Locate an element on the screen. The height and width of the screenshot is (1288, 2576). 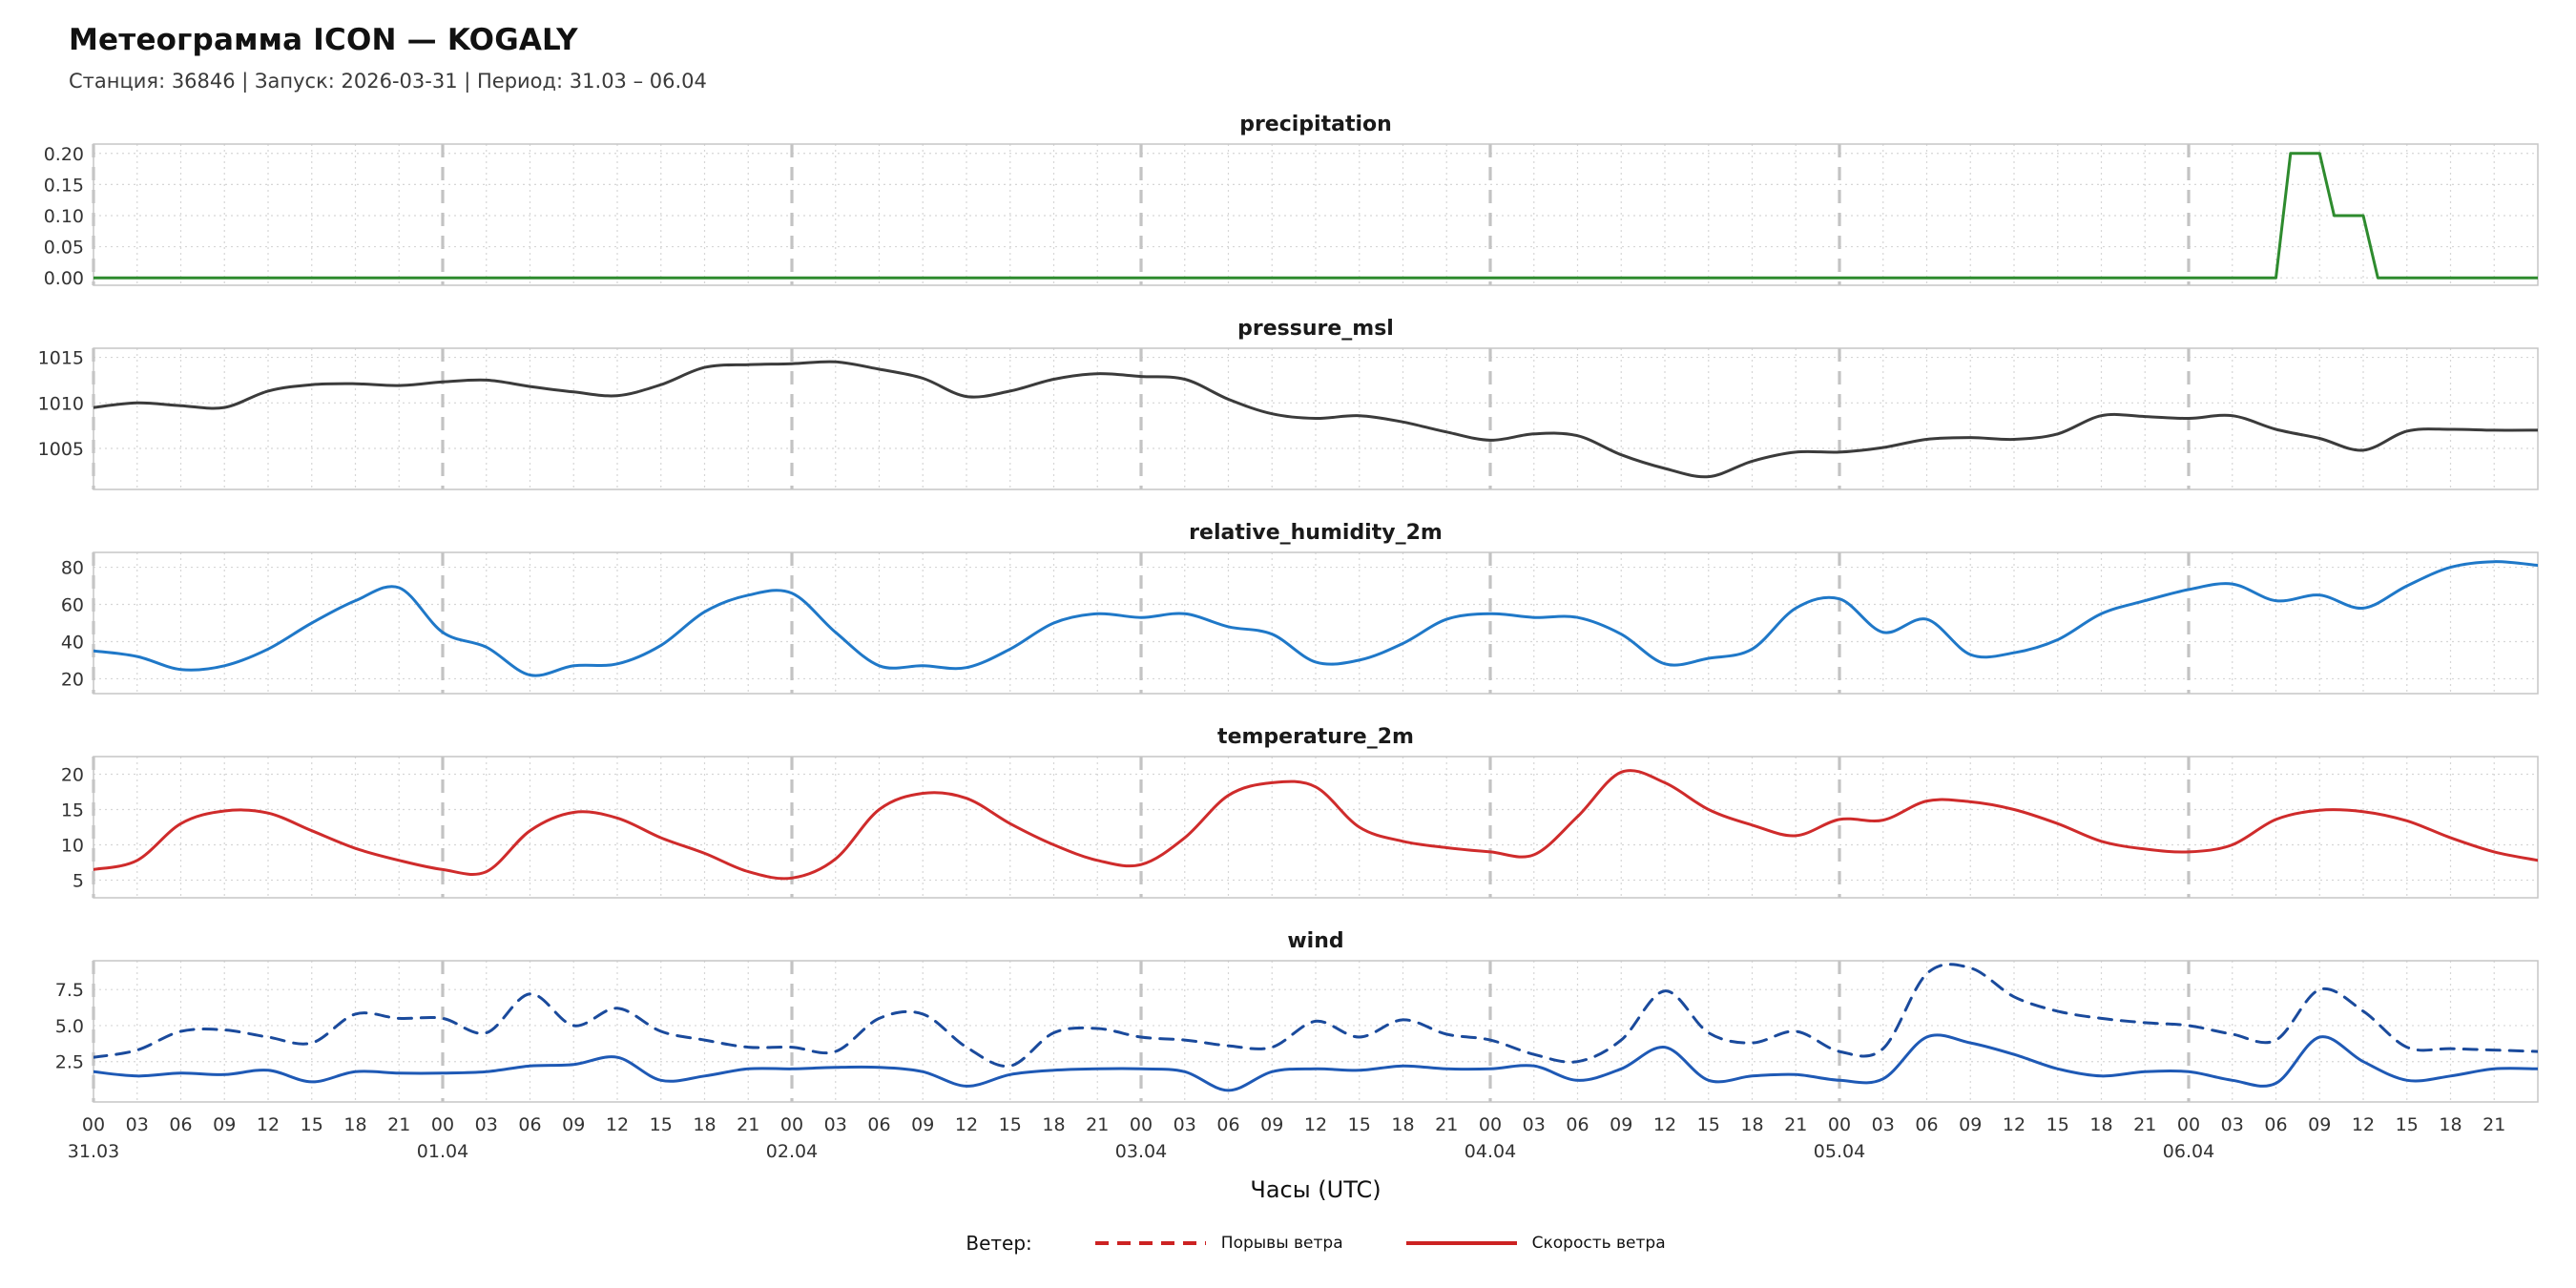
chart-panel-precipitation: precipitation 0.00 0.05 0.10 0.15 0.20 is located at coordinates (1291, 201).